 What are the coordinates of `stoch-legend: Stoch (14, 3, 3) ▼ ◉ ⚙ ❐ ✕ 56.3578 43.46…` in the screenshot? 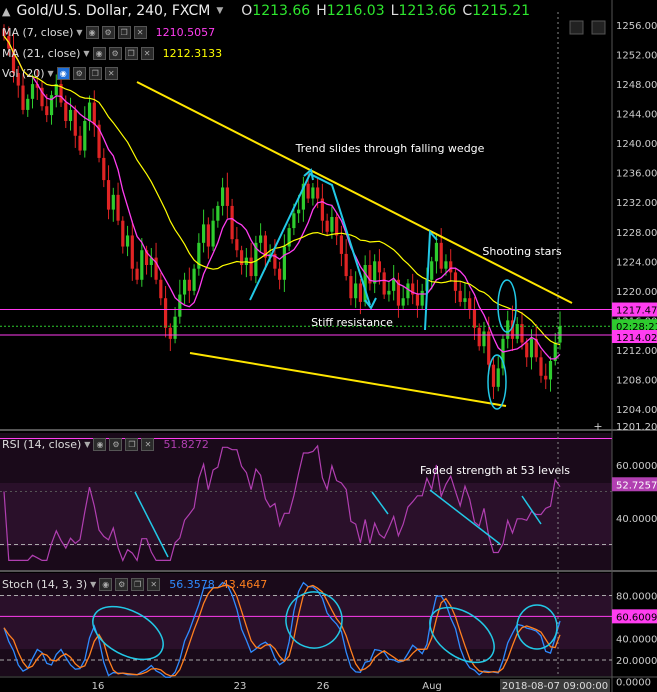 It's located at (134, 584).